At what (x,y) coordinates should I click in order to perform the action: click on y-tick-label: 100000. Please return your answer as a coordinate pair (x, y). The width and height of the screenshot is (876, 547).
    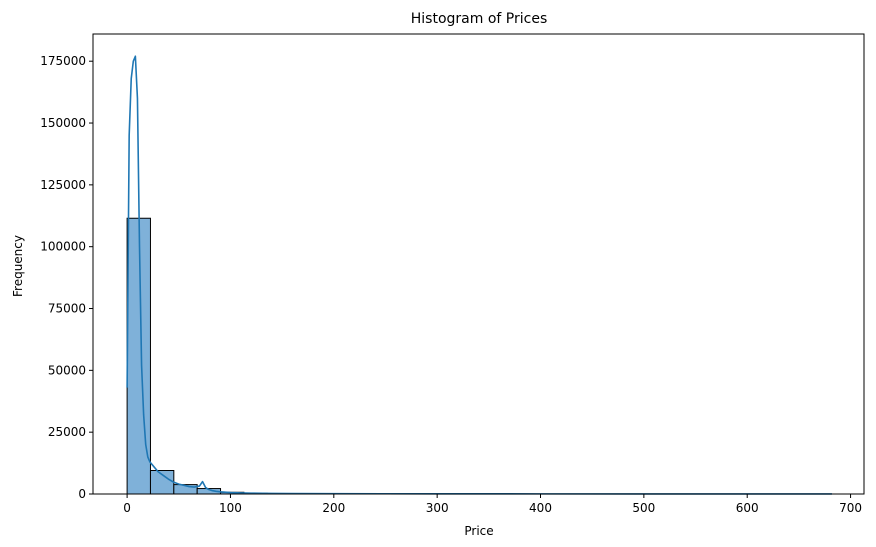
    Looking at the image, I should click on (63, 247).